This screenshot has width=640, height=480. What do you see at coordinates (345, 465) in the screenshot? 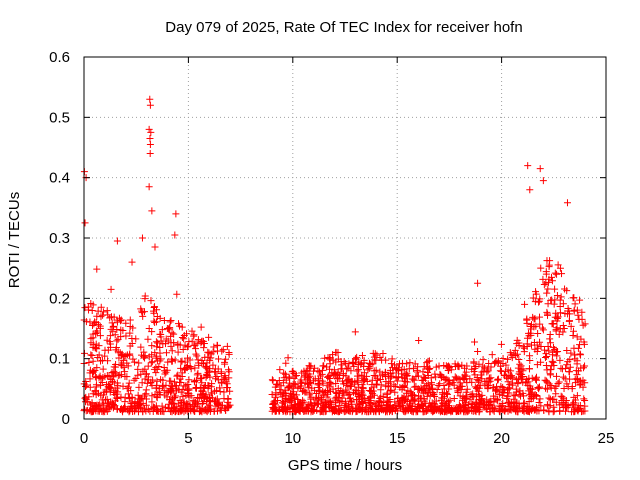
I see `x-axis-label: GPS time / hours` at bounding box center [345, 465].